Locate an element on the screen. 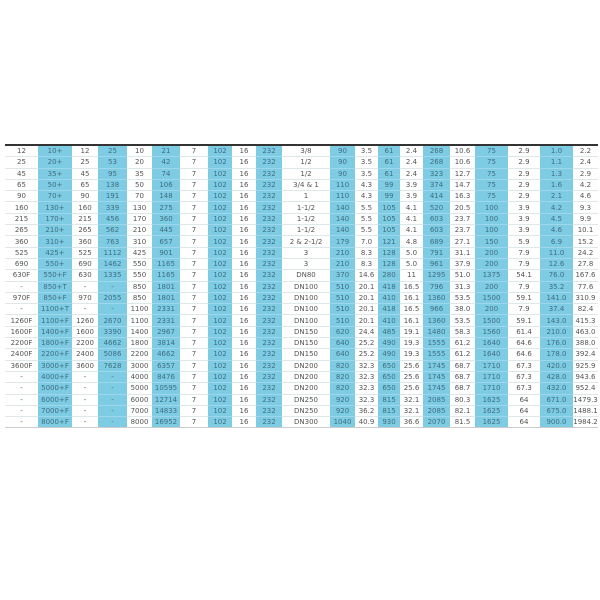 This screenshot has width=600, height=600. table-cell: 15.2 is located at coordinates (585, 241).